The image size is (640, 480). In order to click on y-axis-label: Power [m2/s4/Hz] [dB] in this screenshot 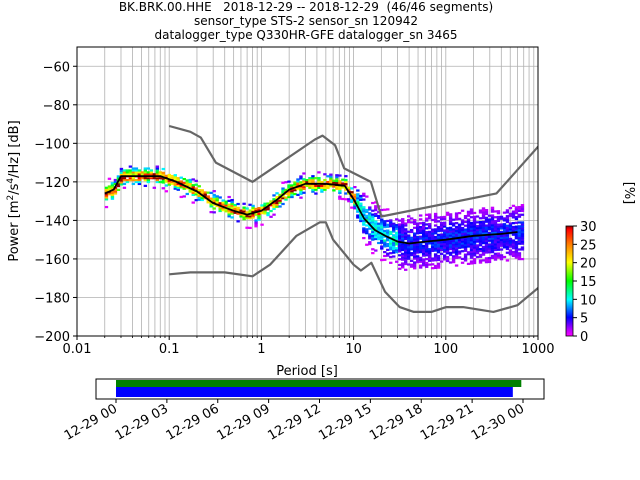, I will do `click(14, 190)`.